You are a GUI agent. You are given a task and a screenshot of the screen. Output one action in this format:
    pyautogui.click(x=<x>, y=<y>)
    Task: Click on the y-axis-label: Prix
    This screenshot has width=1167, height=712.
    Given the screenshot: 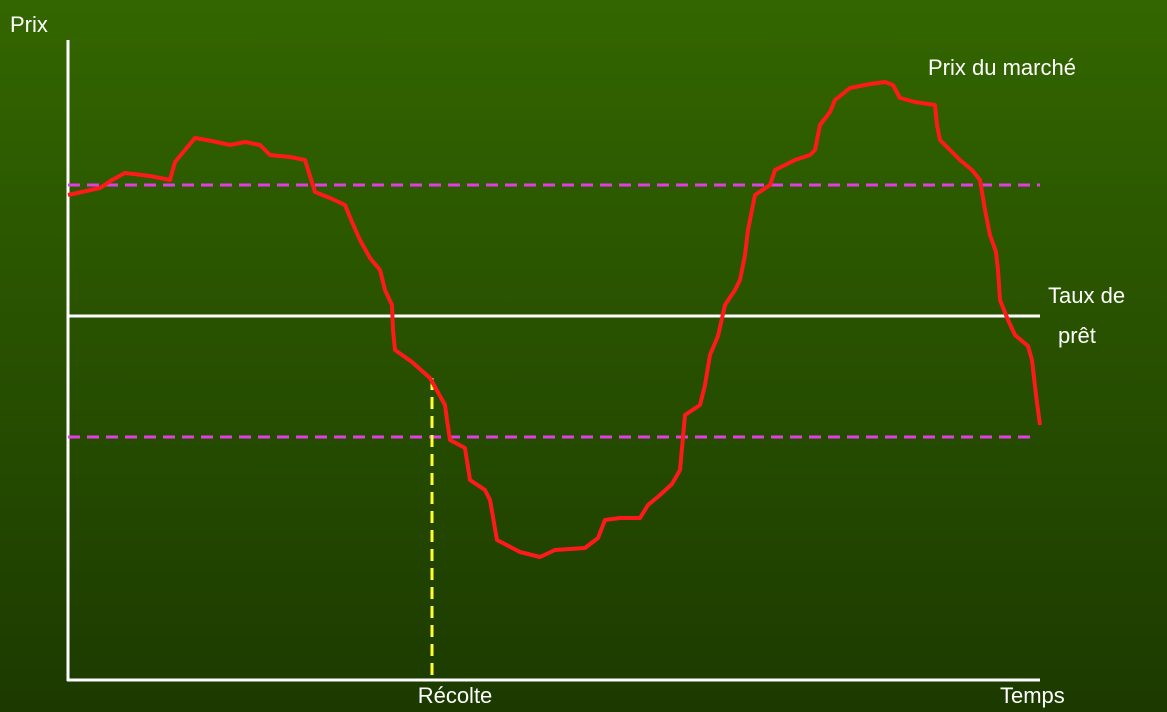 What is the action you would take?
    pyautogui.click(x=29, y=24)
    